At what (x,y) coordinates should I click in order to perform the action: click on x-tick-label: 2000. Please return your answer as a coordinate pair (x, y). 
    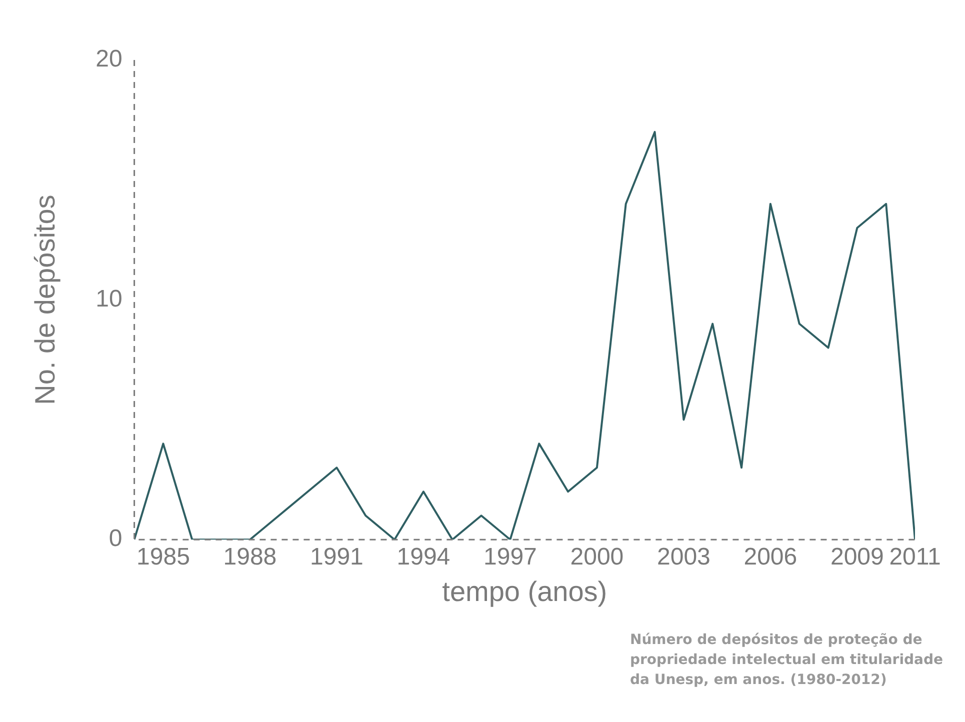
    Looking at the image, I should click on (597, 557).